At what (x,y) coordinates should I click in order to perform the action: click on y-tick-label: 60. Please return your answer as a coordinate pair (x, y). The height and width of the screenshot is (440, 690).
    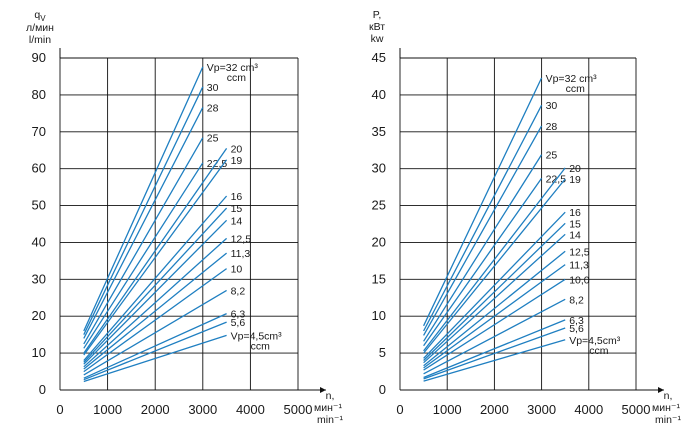
    Looking at the image, I should click on (39, 168).